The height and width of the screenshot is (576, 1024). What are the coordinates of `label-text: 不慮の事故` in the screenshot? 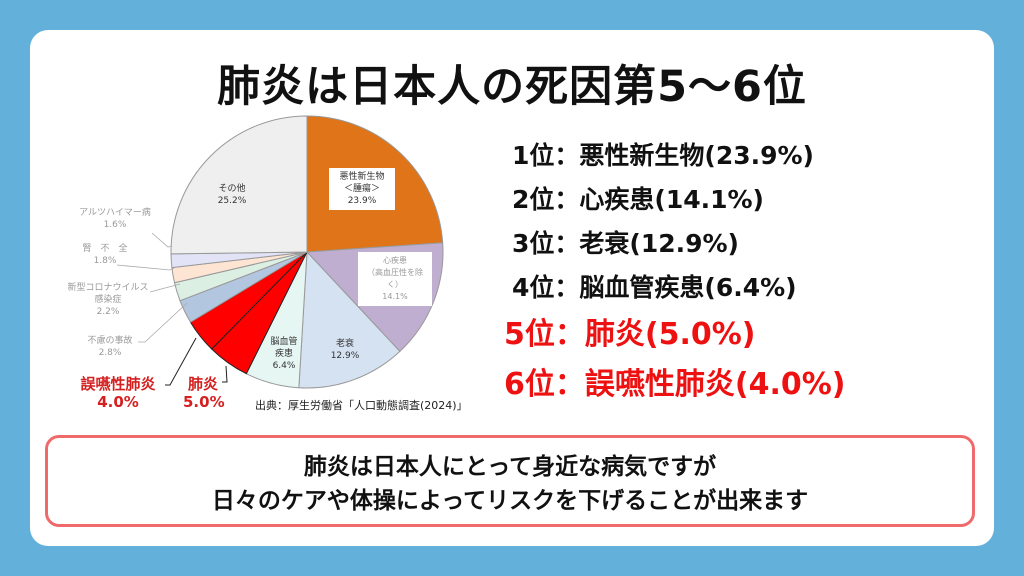 It's located at (110, 341).